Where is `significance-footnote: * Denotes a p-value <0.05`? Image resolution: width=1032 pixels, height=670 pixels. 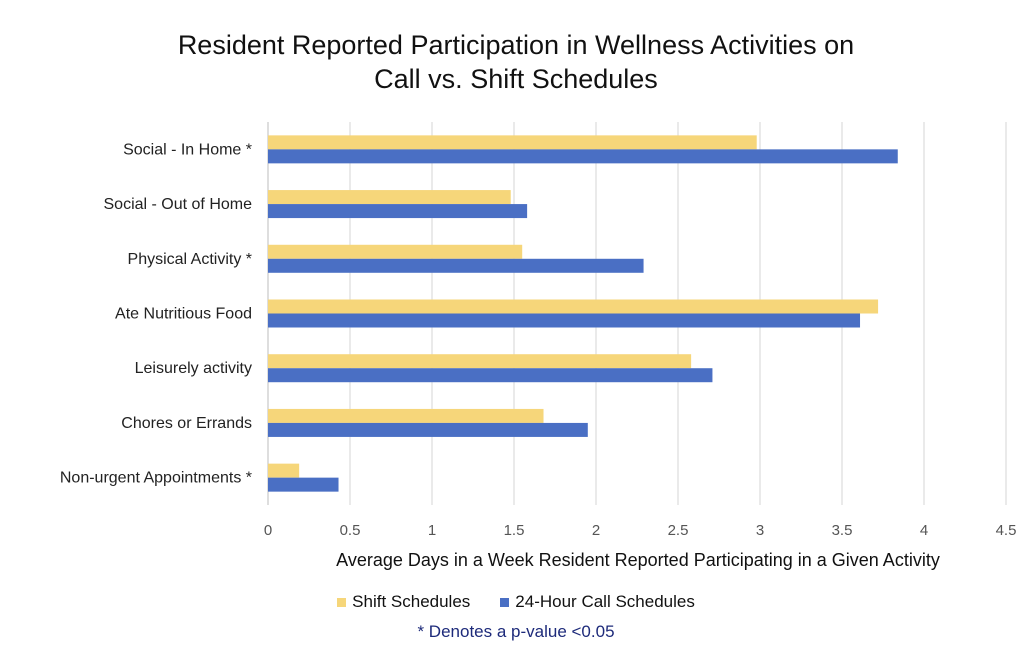
significance-footnote: * Denotes a p-value <0.05 is located at coordinates (516, 631).